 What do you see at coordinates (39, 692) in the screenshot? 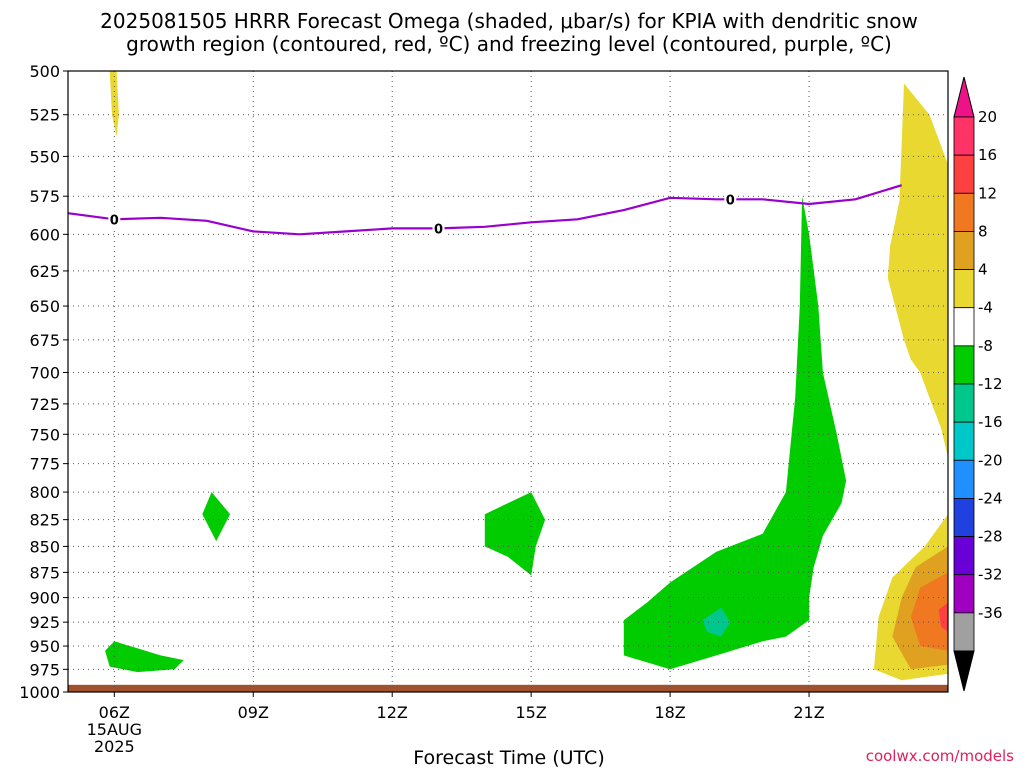
I see `y-tick-label: 1000` at bounding box center [39, 692].